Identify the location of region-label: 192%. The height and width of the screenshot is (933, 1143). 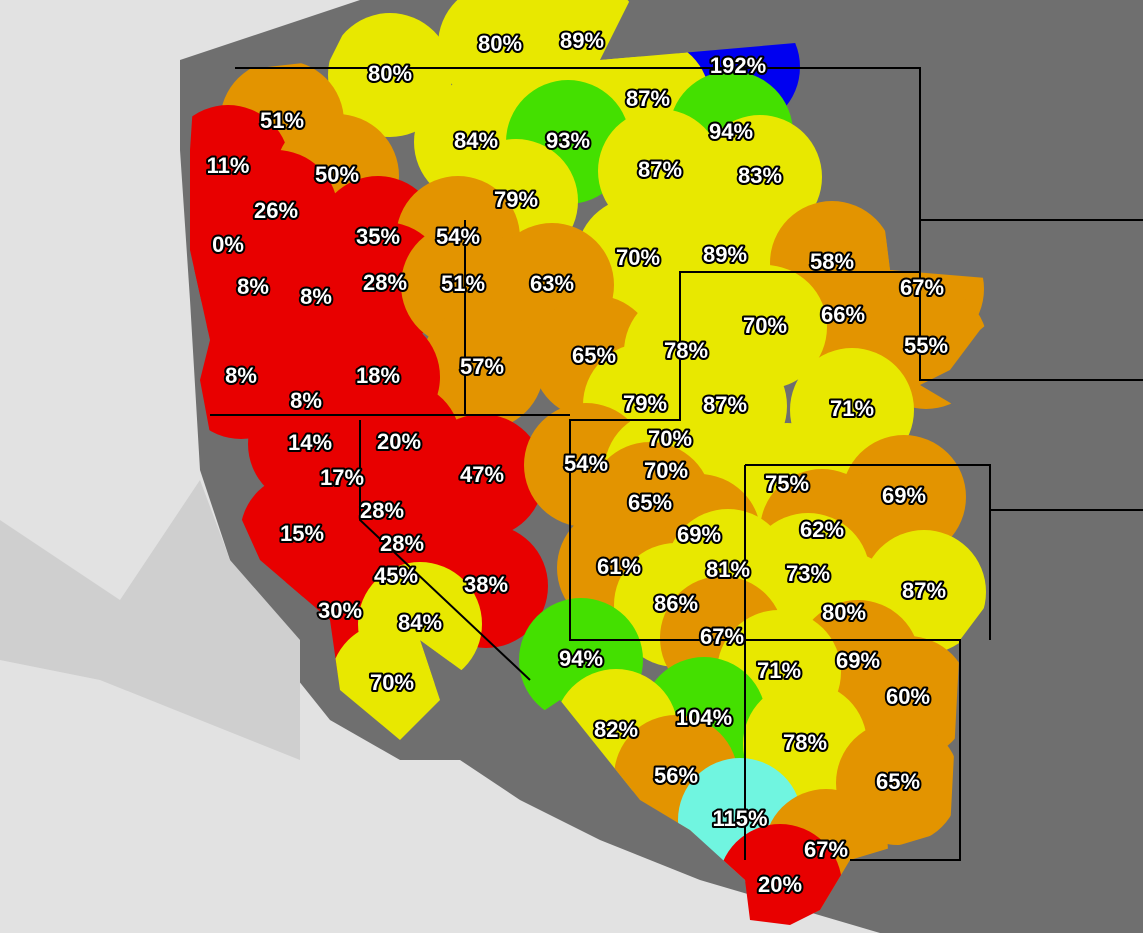
(738, 65).